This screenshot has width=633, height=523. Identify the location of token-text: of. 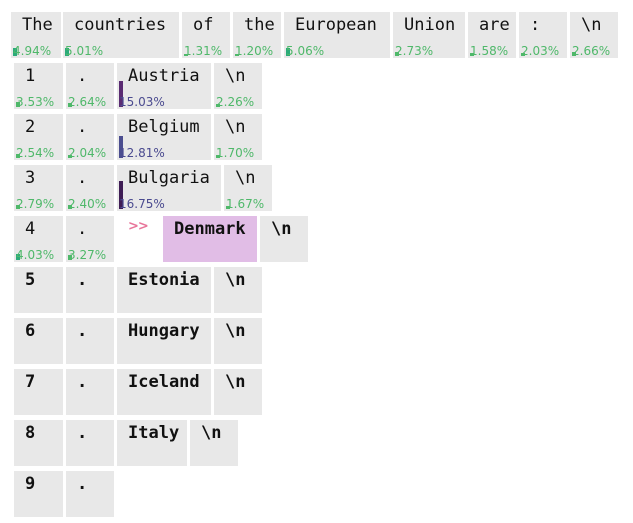
(203, 25).